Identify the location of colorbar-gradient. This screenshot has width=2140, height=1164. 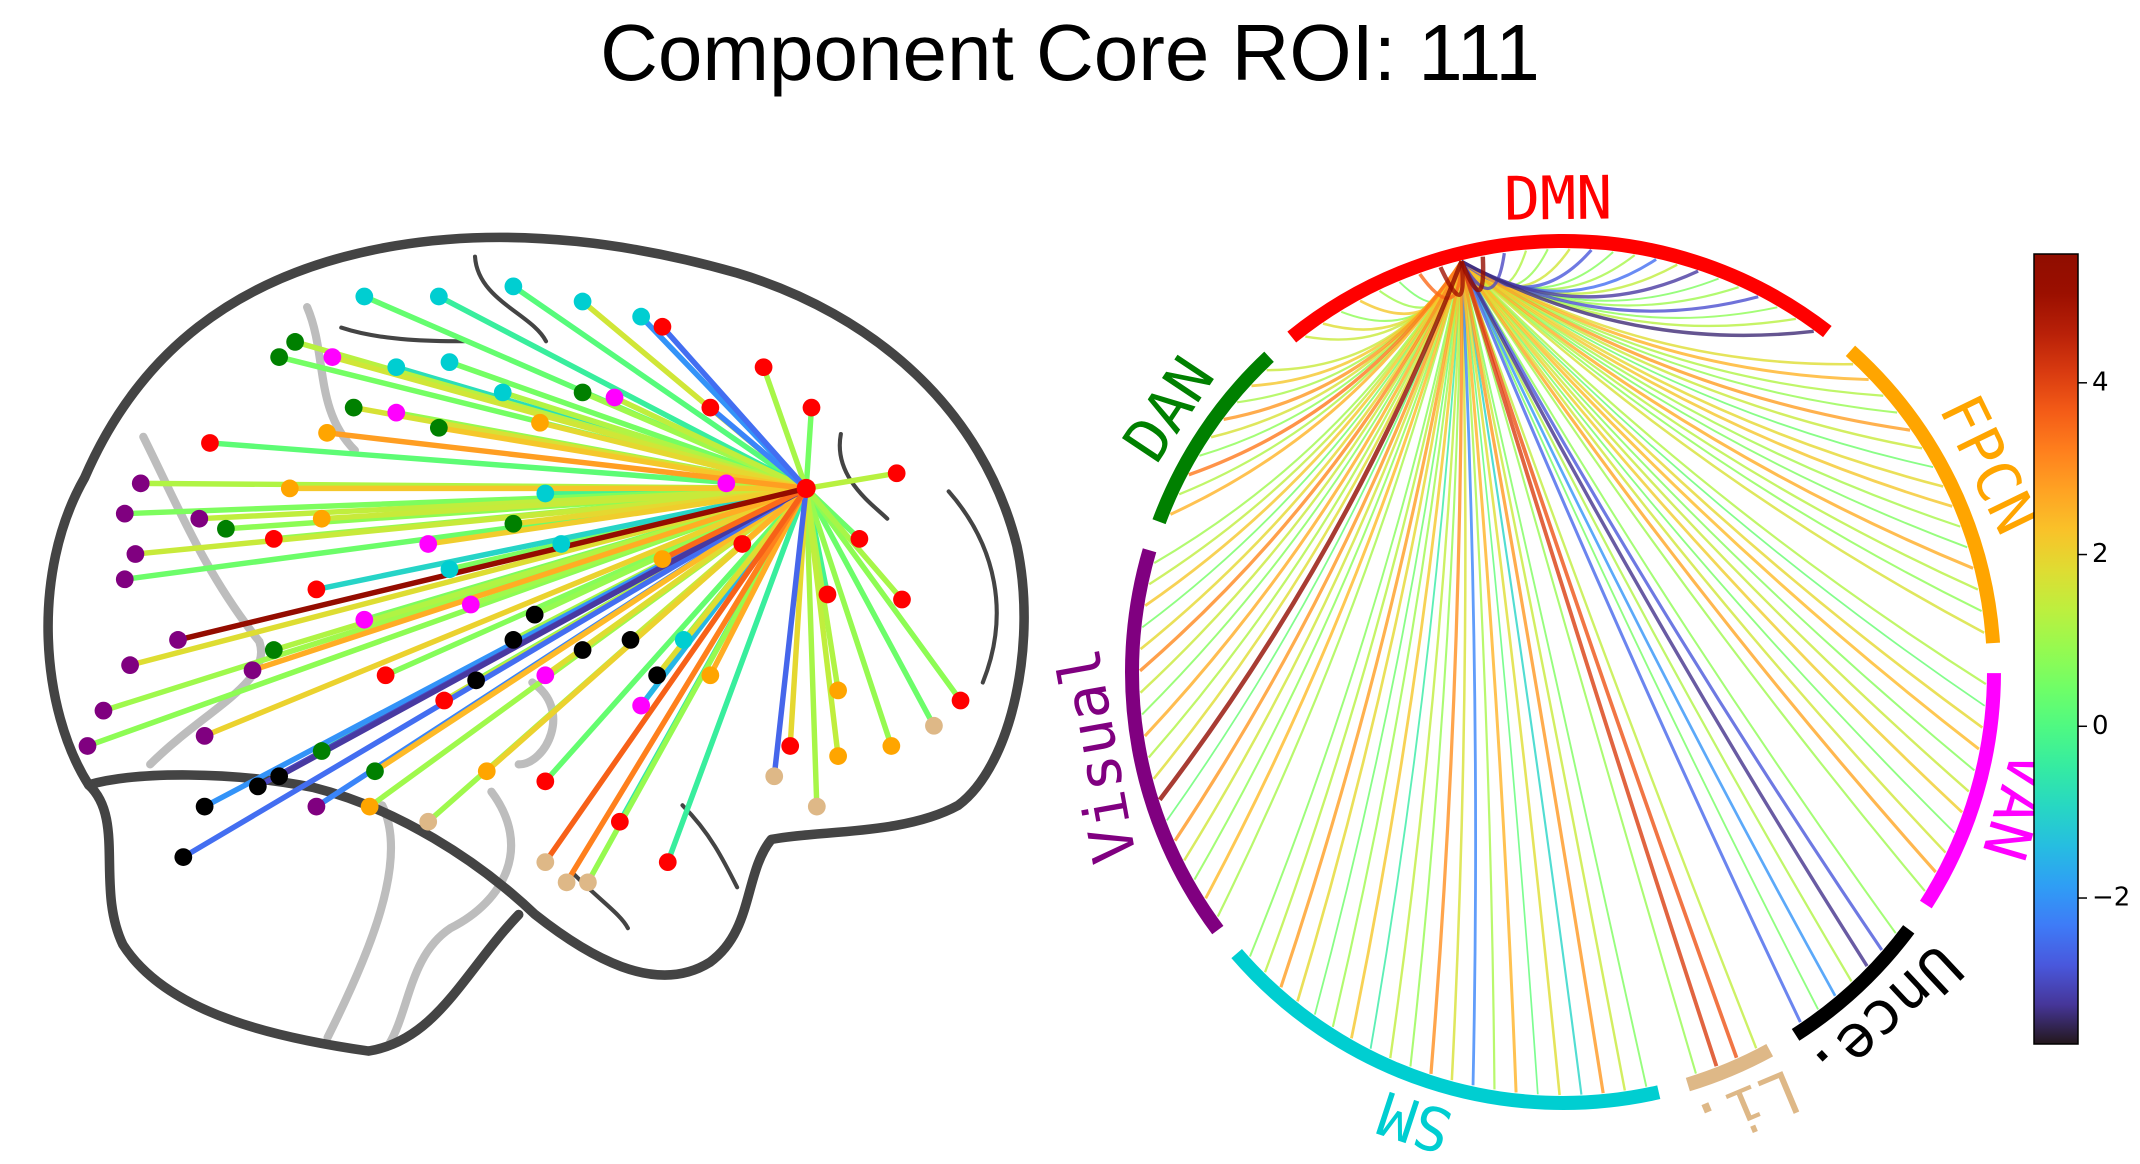
(2056, 649).